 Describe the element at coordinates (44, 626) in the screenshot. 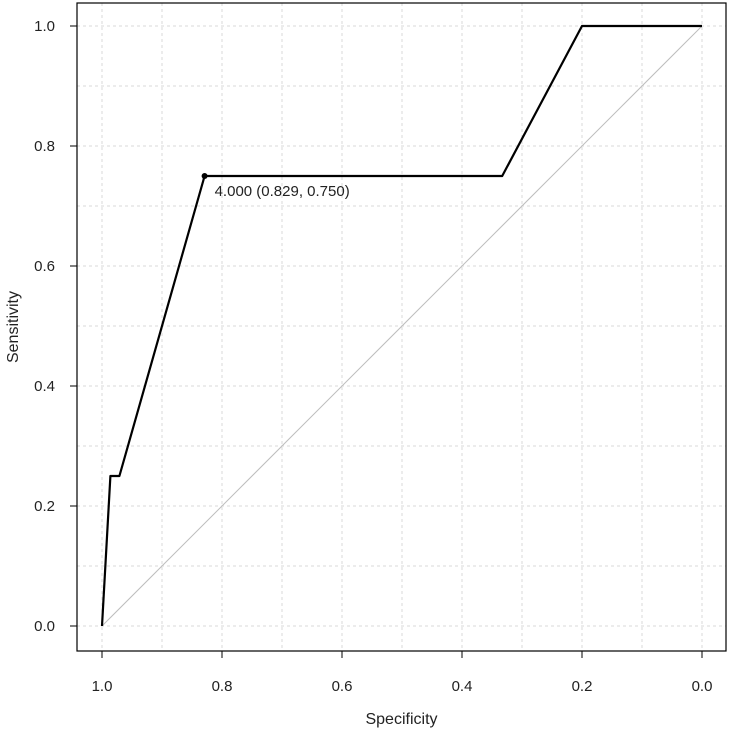

I see `y-tick-label: 0.0` at that location.